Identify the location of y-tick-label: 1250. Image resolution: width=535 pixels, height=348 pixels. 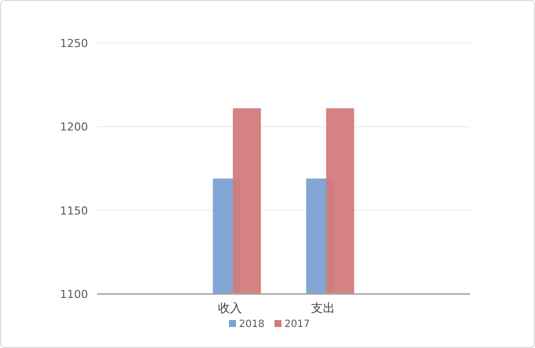
(74, 43).